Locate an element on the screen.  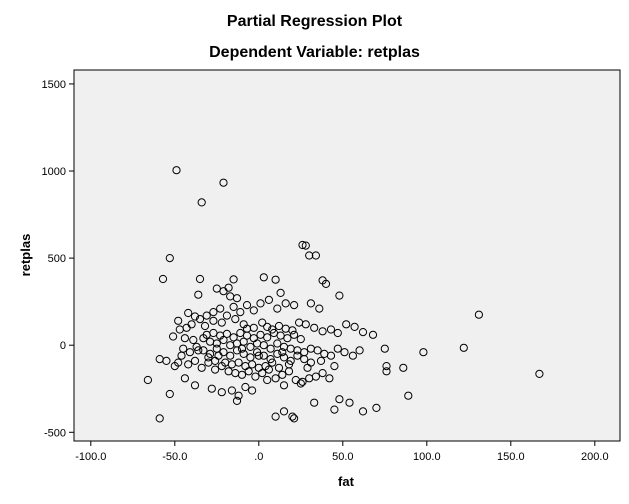
chart-subtitle: Dependent Variable: retplas is located at coordinates (314, 52).